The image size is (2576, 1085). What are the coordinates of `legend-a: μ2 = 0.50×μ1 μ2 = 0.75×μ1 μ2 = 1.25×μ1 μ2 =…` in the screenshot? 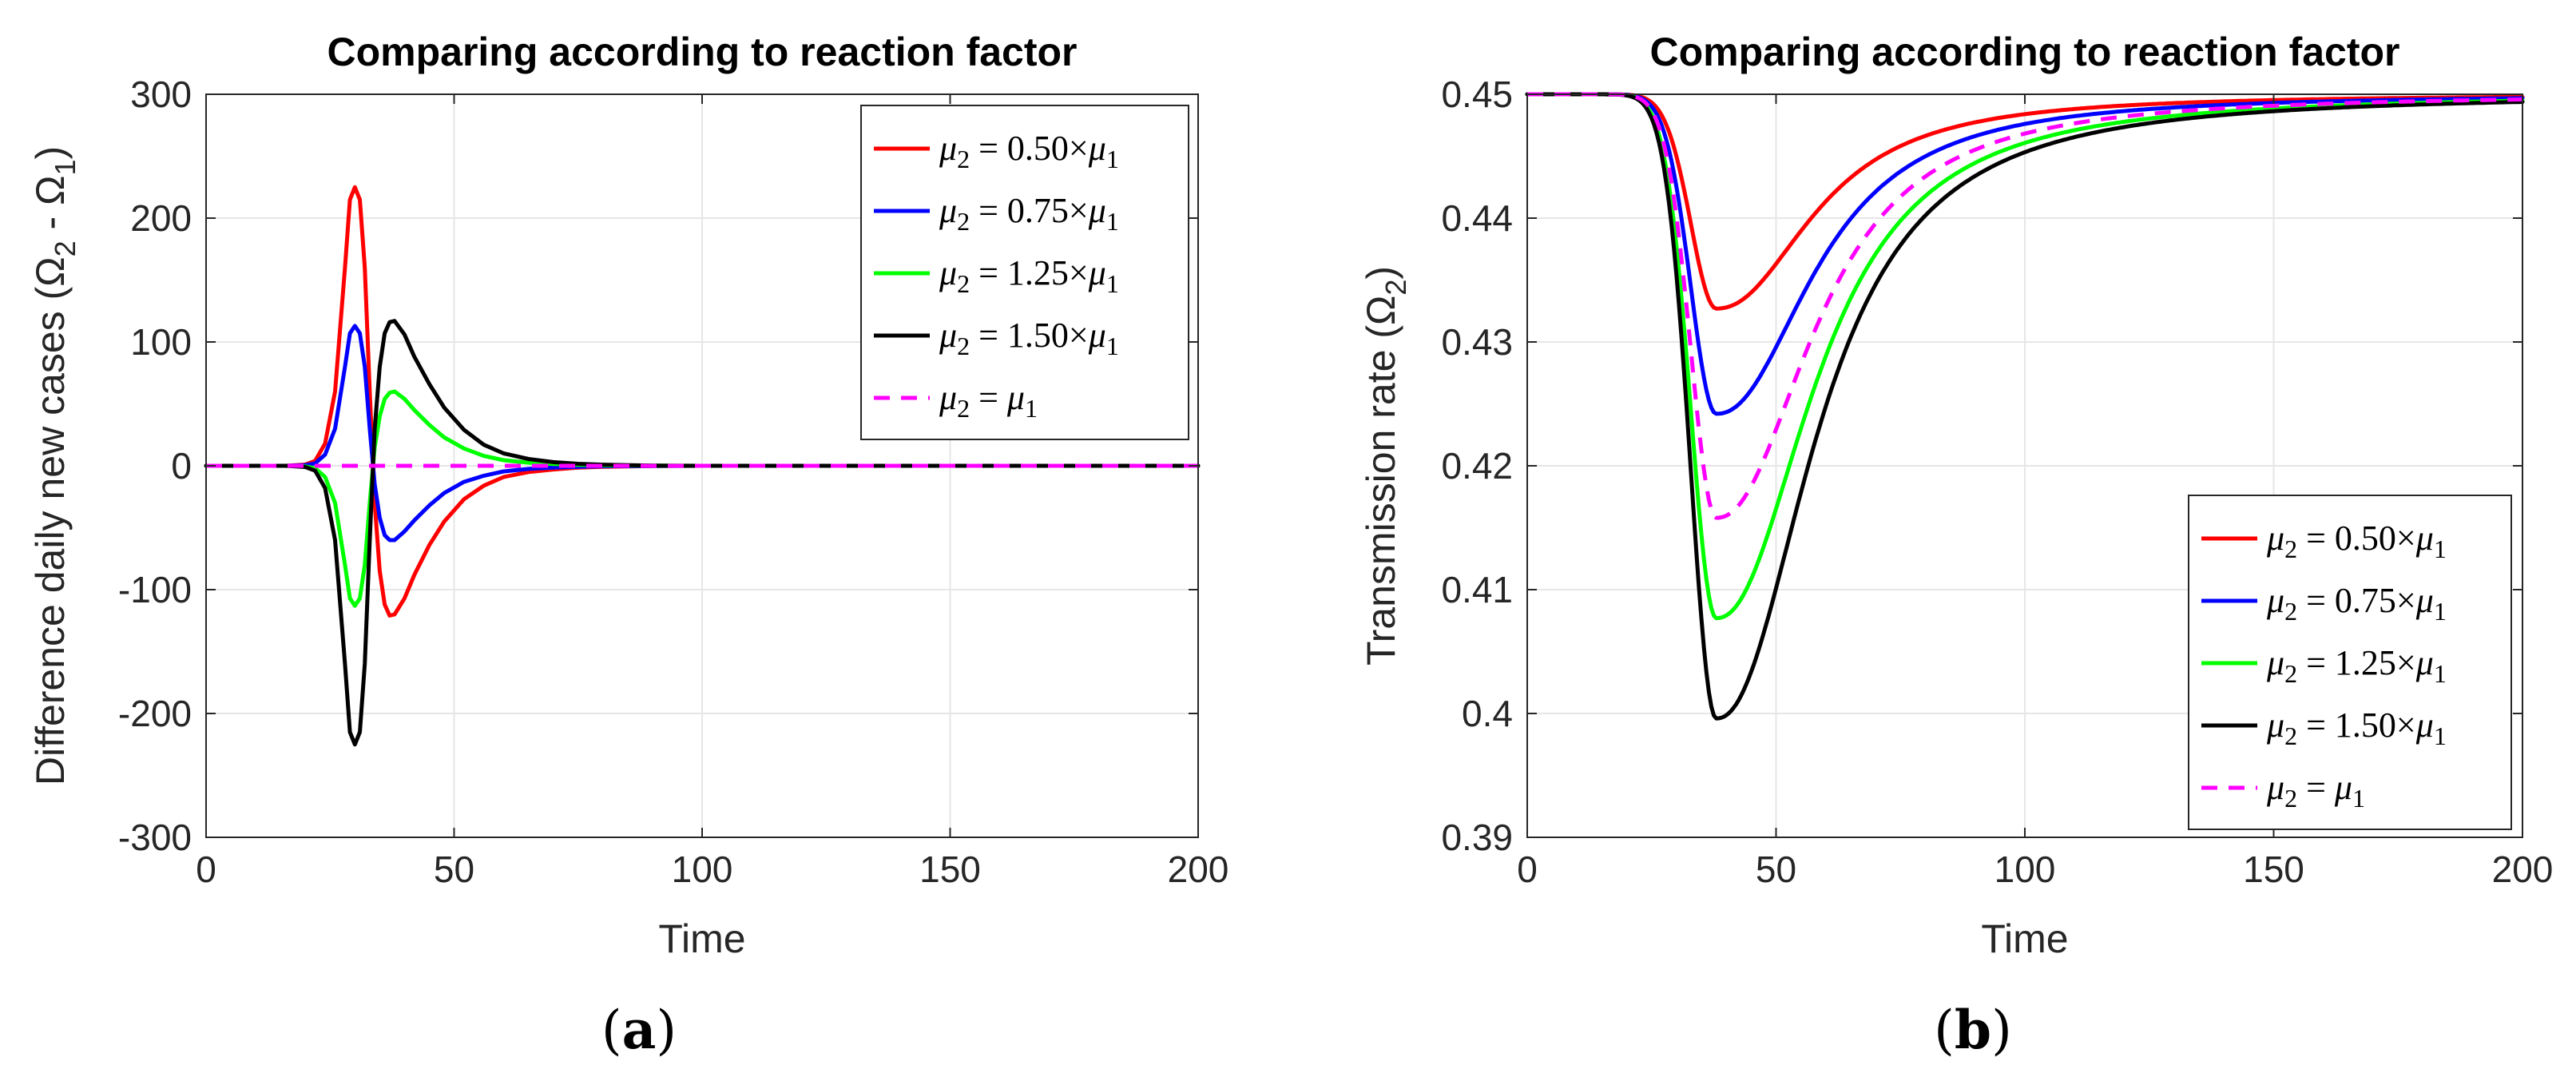 It's located at (1024, 272).